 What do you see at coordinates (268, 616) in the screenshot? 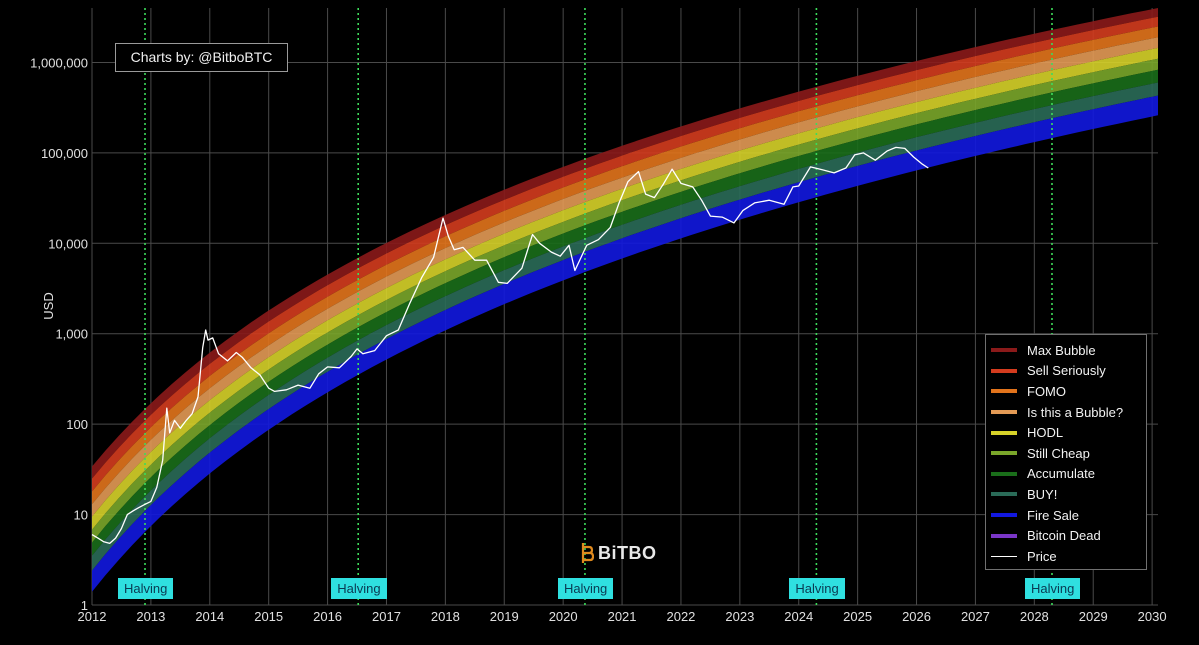
I see `x-tick-label: 2015` at bounding box center [268, 616].